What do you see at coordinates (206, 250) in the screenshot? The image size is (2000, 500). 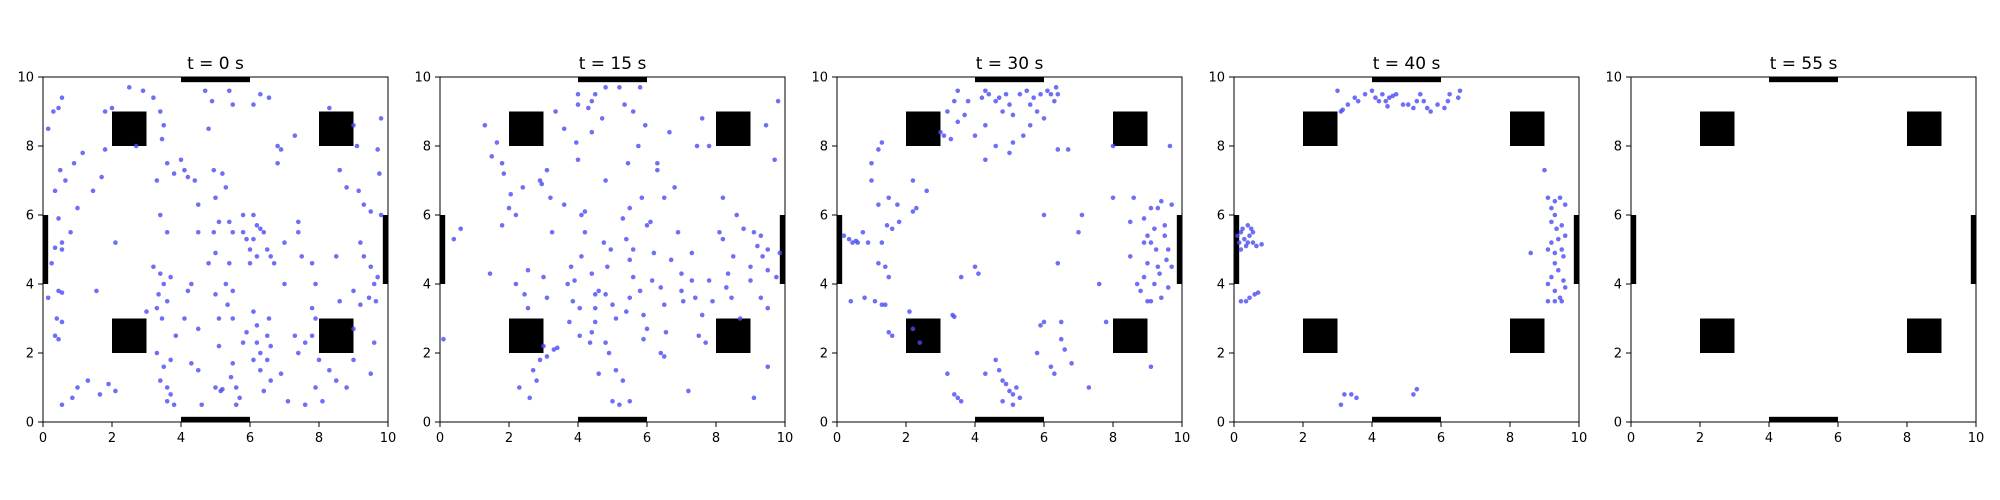 I see `subplot-0: 0 2 4 6 8 10 0 2 4 6 8 10 t = 0 s` at bounding box center [206, 250].